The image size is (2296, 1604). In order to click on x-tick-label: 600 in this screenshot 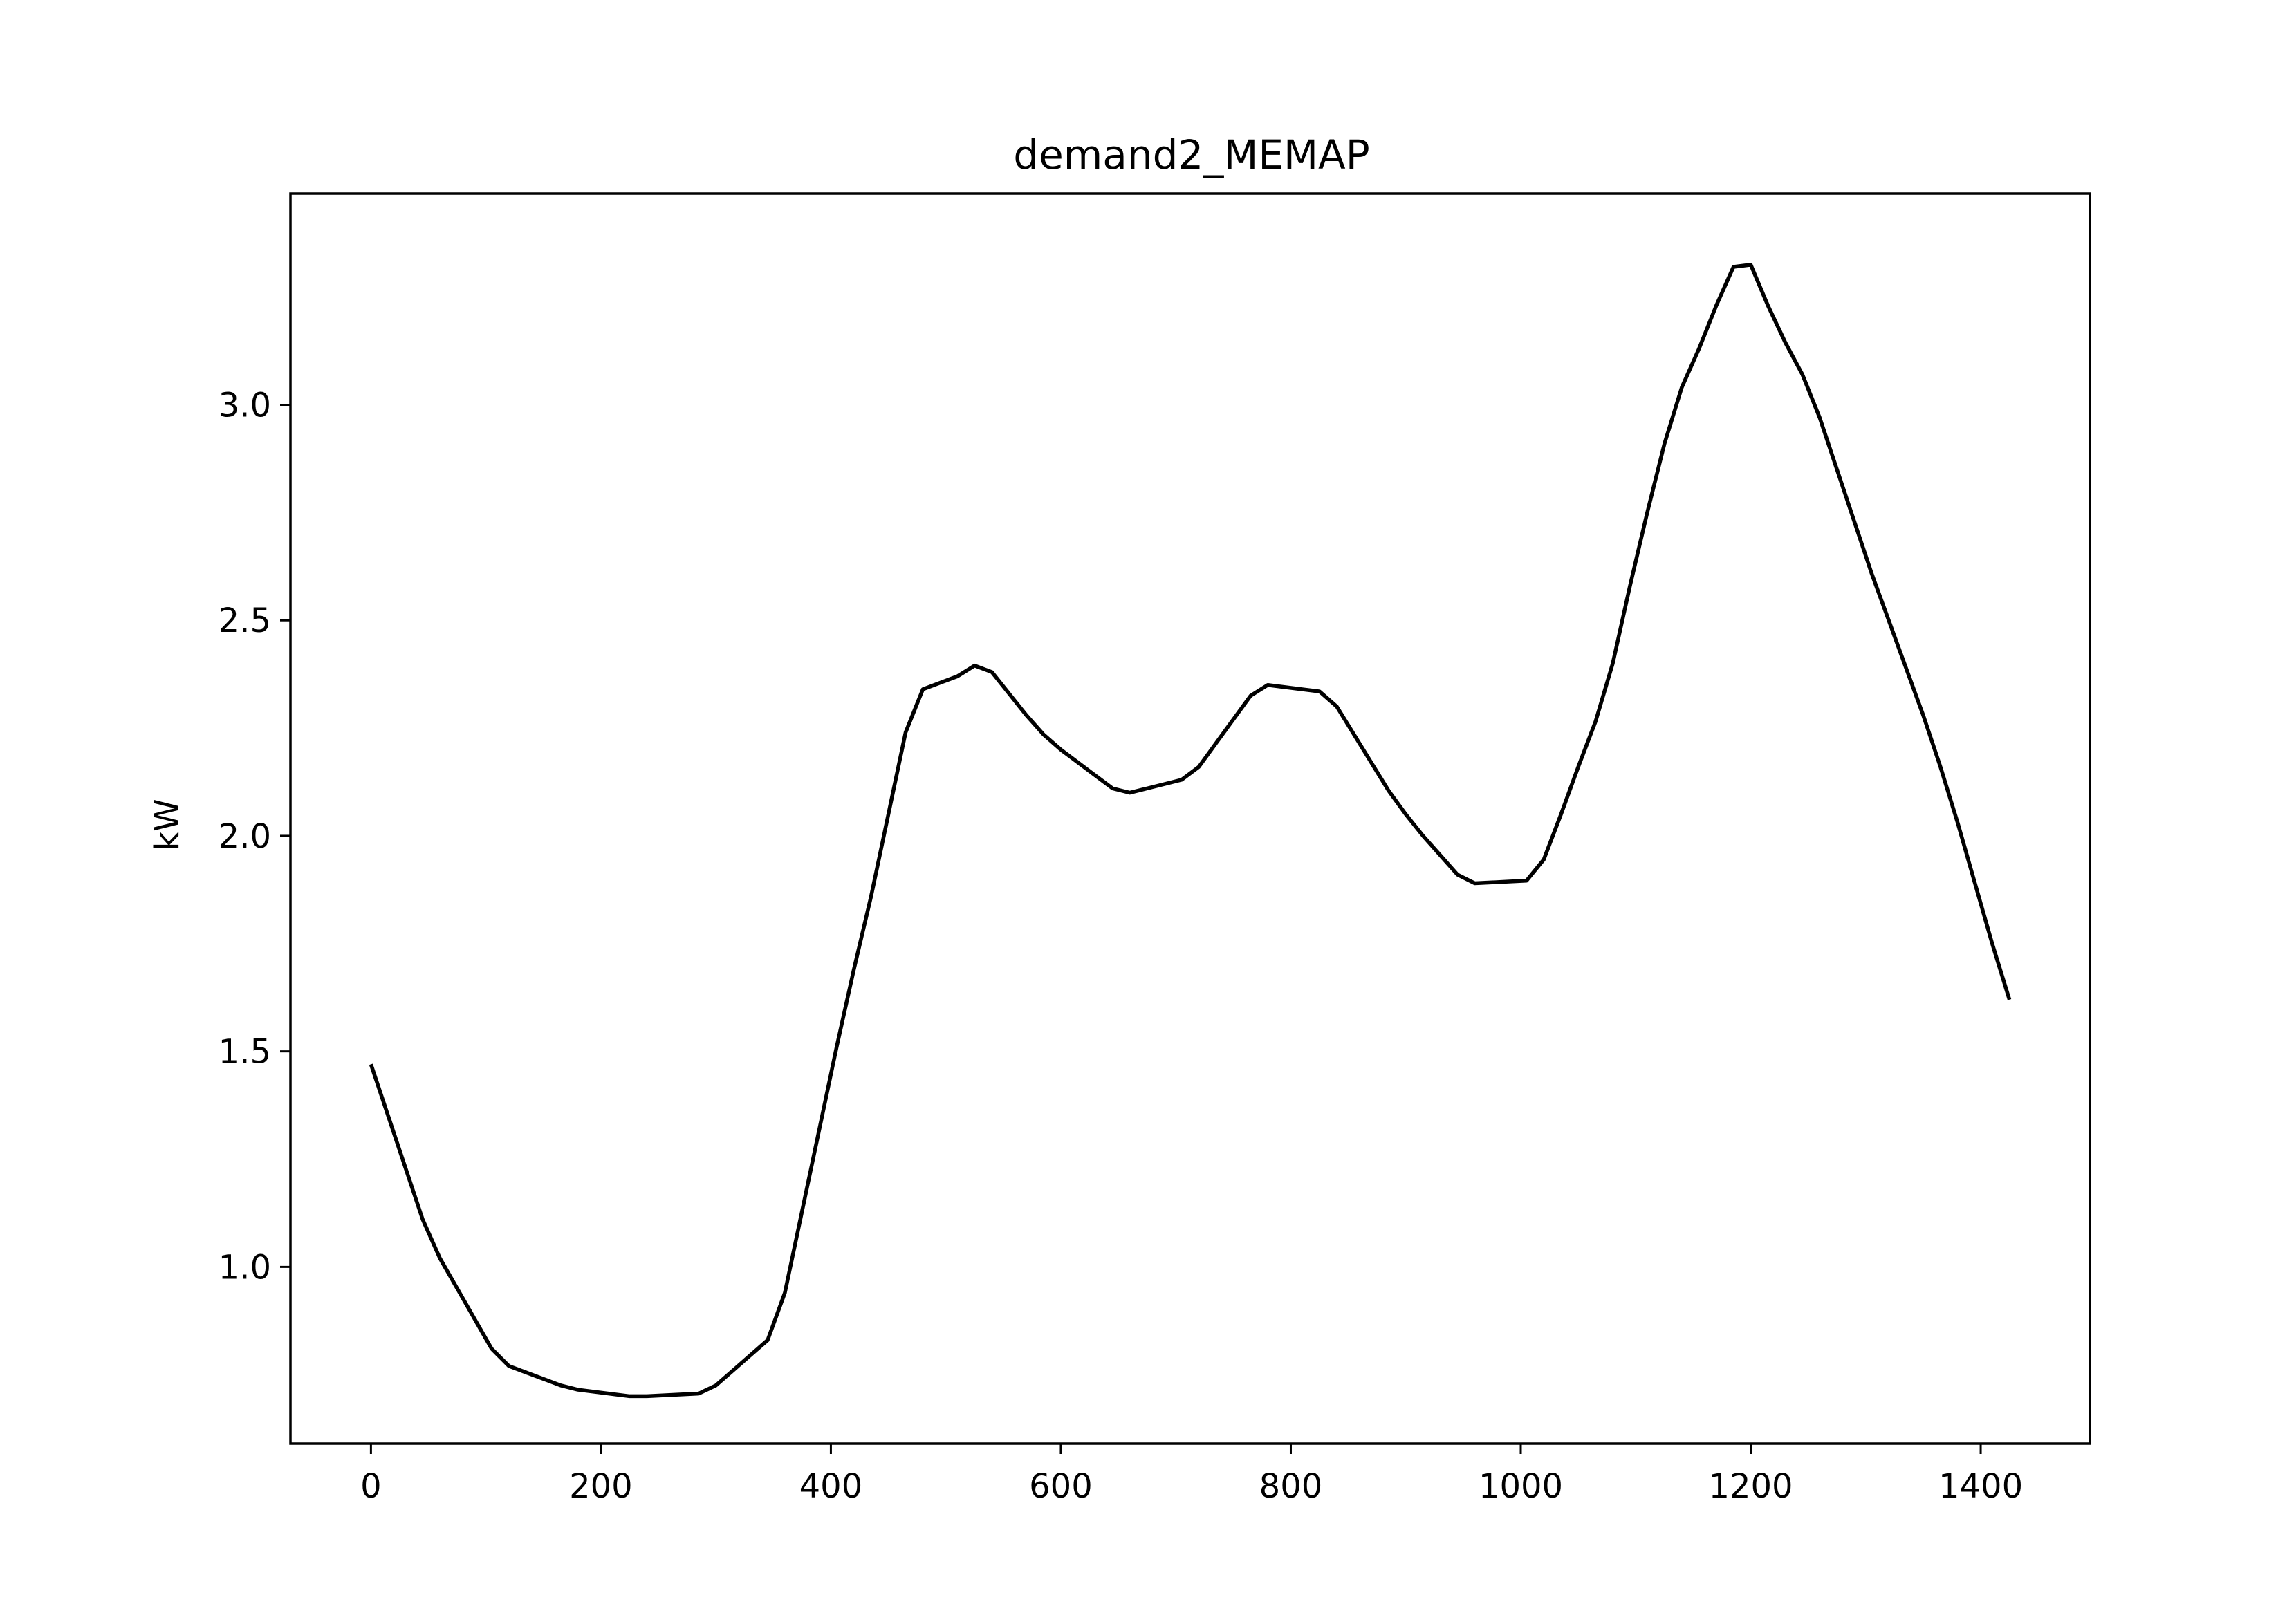, I will do `click(1061, 1486)`.